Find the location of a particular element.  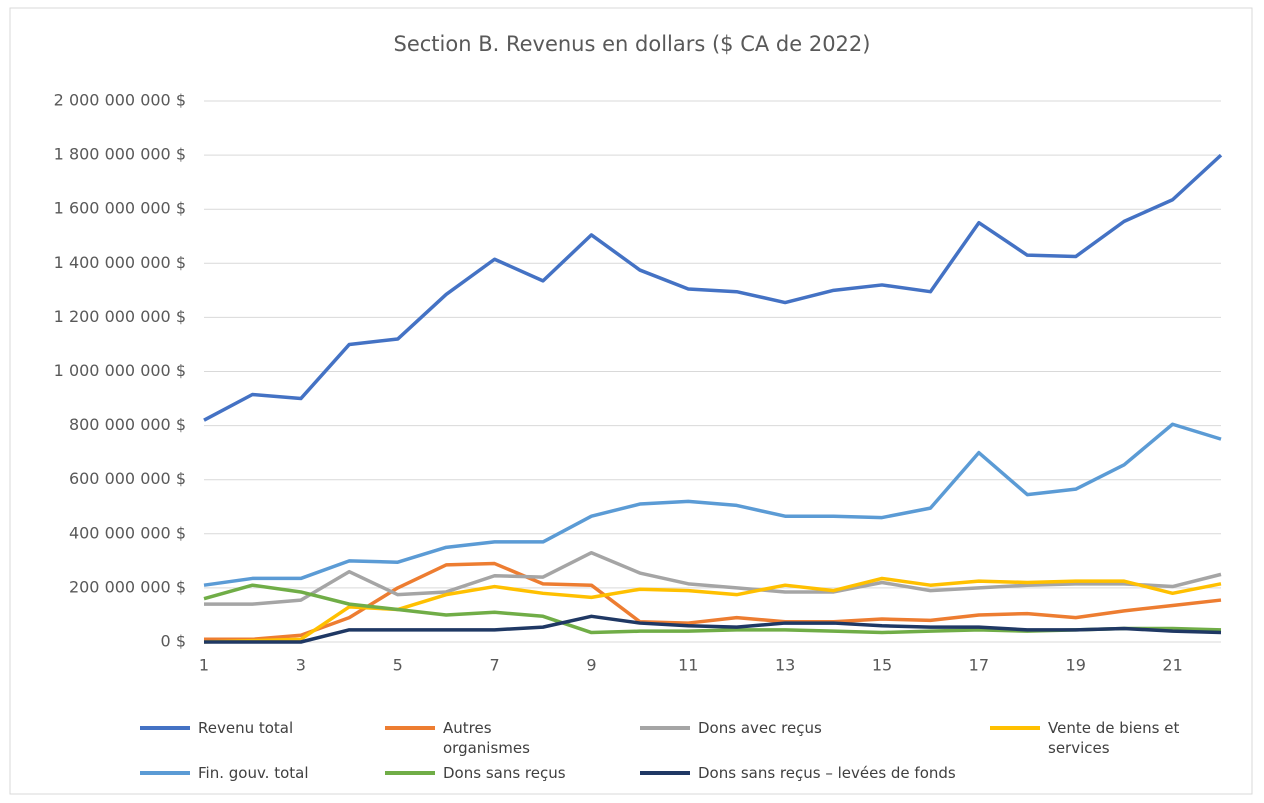

legend-item: Vente de biens et services is located at coordinates (1104, 738).